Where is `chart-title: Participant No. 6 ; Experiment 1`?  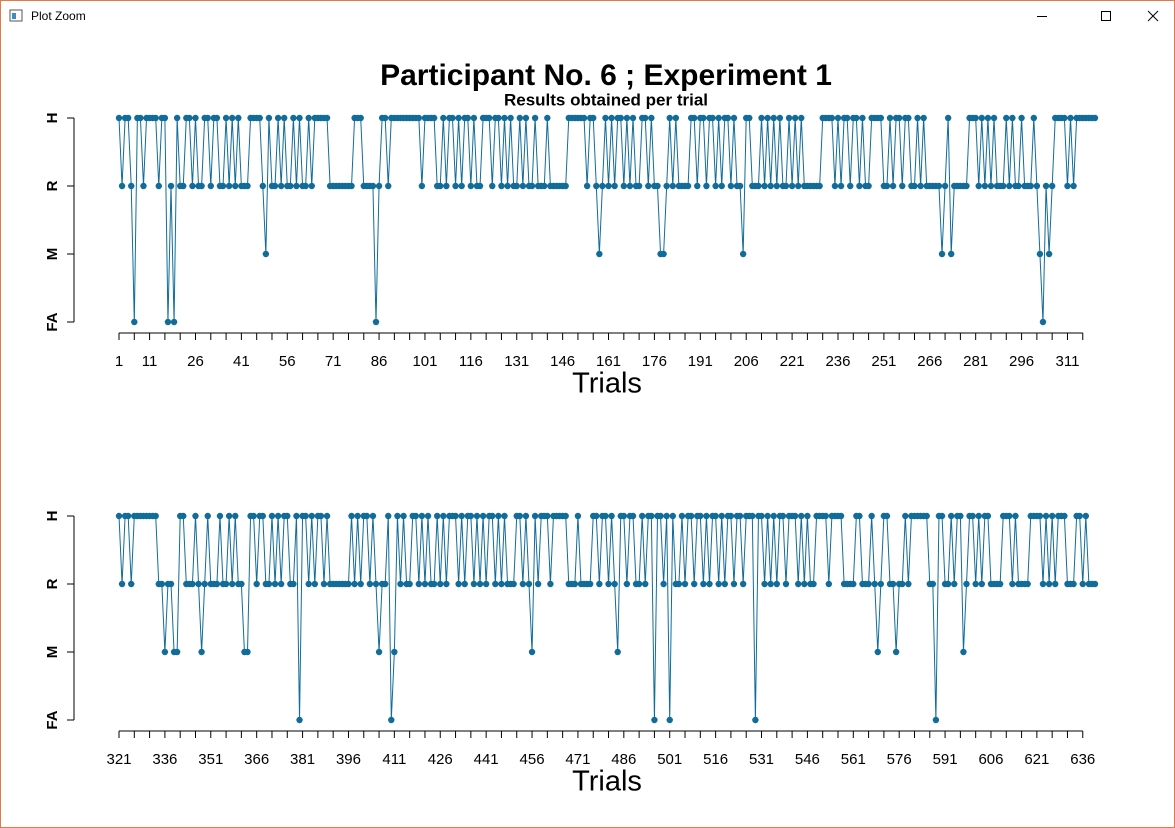 chart-title: Participant No. 6 ; Experiment 1 is located at coordinates (606, 75).